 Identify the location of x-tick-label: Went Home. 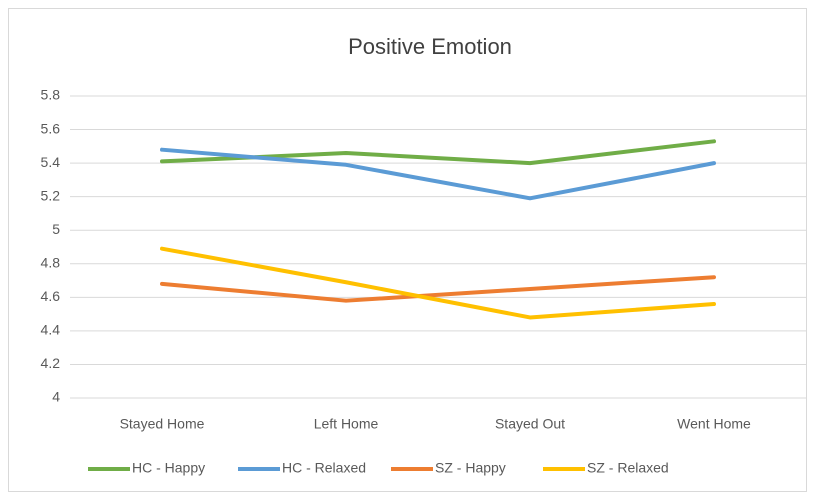
(714, 424).